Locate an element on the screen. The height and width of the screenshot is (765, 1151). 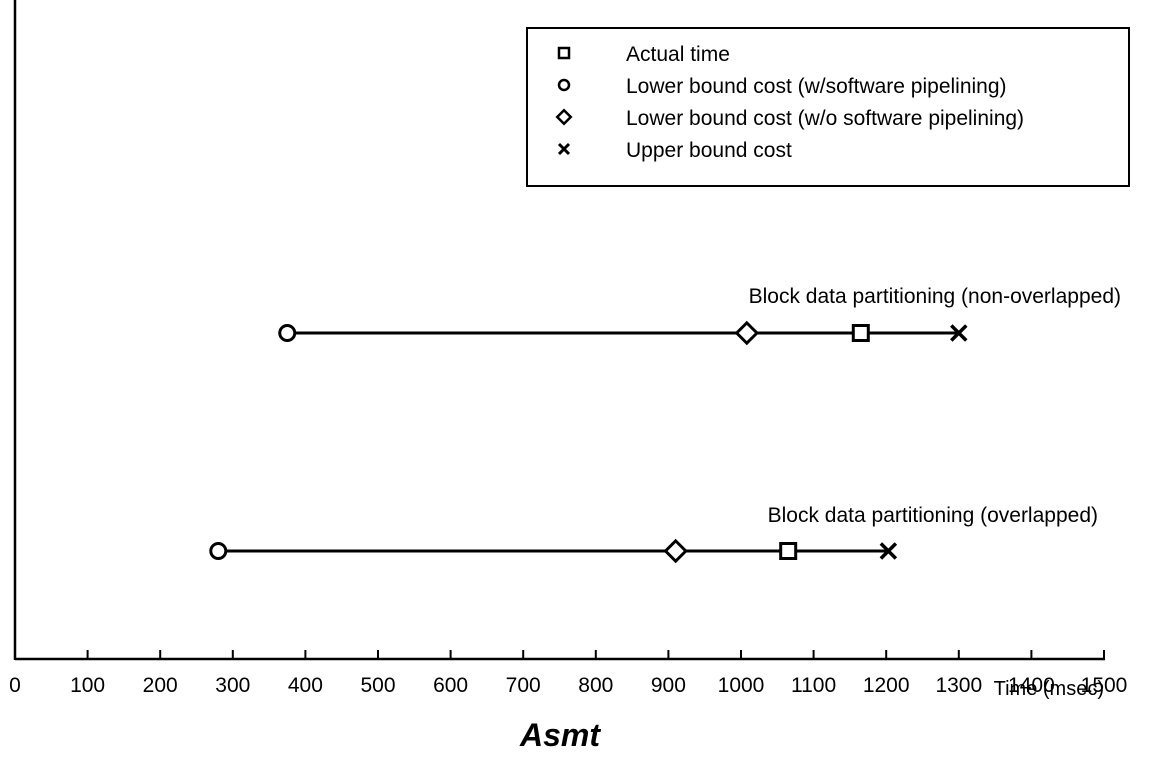
x-tick-label-0: 0 is located at coordinates (15, 685).